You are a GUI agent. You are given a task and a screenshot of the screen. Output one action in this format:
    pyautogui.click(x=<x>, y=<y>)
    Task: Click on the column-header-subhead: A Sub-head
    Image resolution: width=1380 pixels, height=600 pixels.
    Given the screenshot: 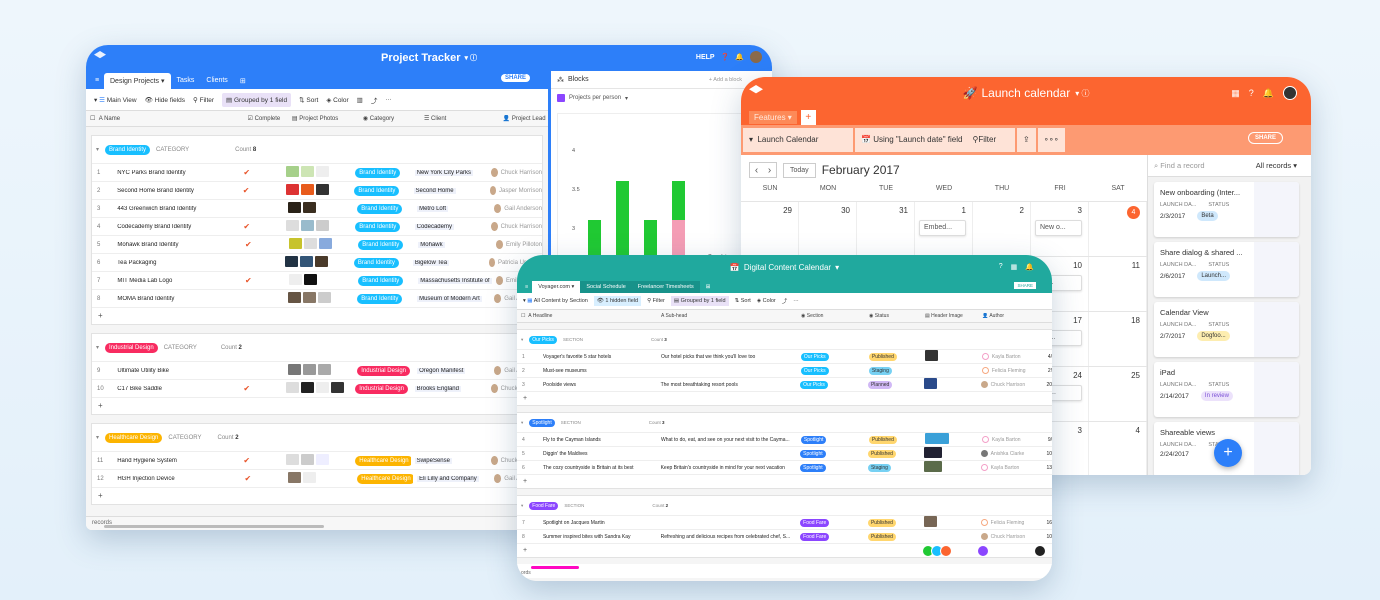 What is the action you would take?
    pyautogui.click(x=674, y=316)
    